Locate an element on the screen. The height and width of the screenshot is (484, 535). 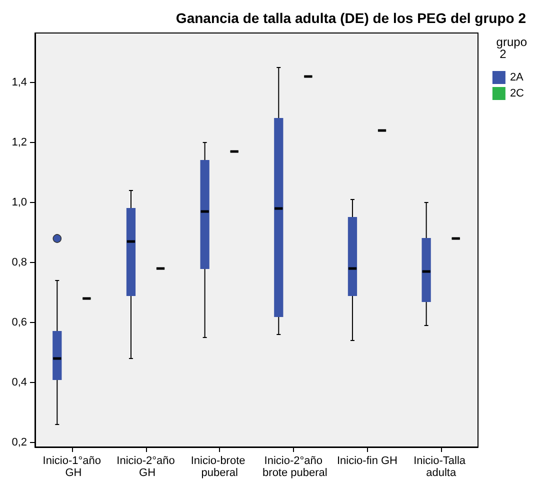
x-tick-label: Inicio-brote puberal is located at coordinates (219, 467).